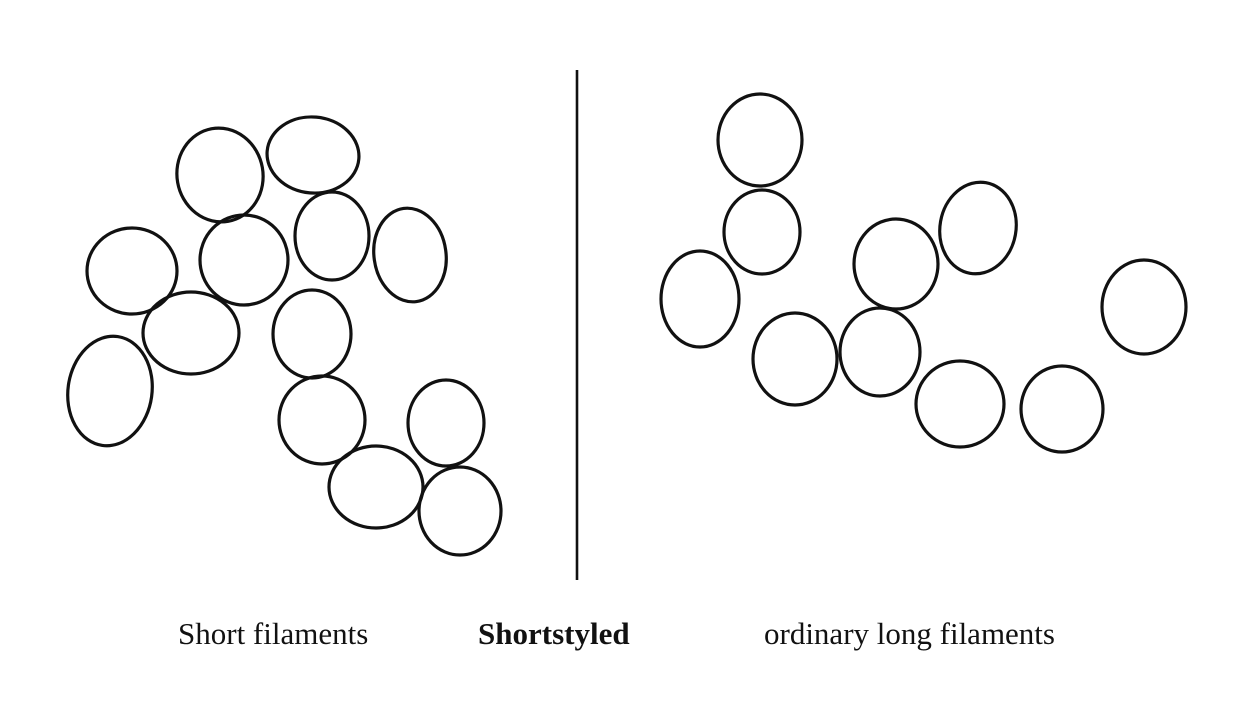 The width and height of the screenshot is (1249, 701). What do you see at coordinates (909, 633) in the screenshot?
I see `caption-long-filaments: ordinary long filaments` at bounding box center [909, 633].